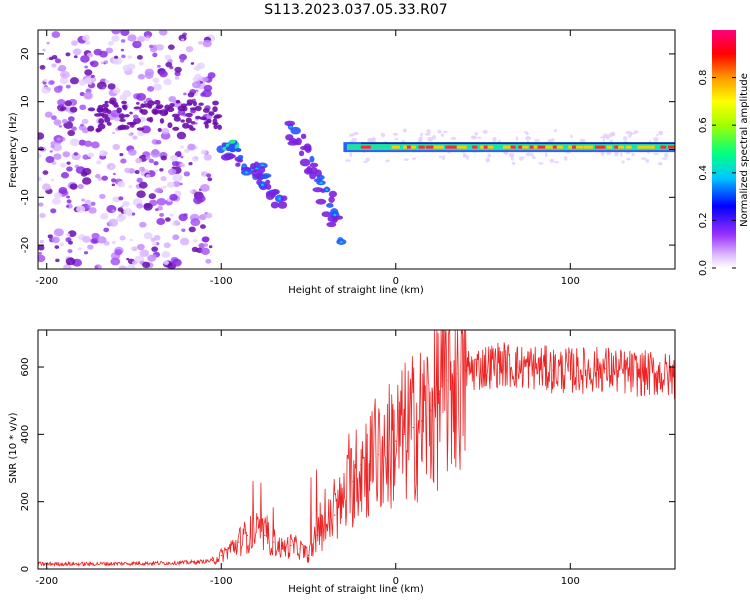  I want to click on plasma-branch-blob, so click(262, 170).